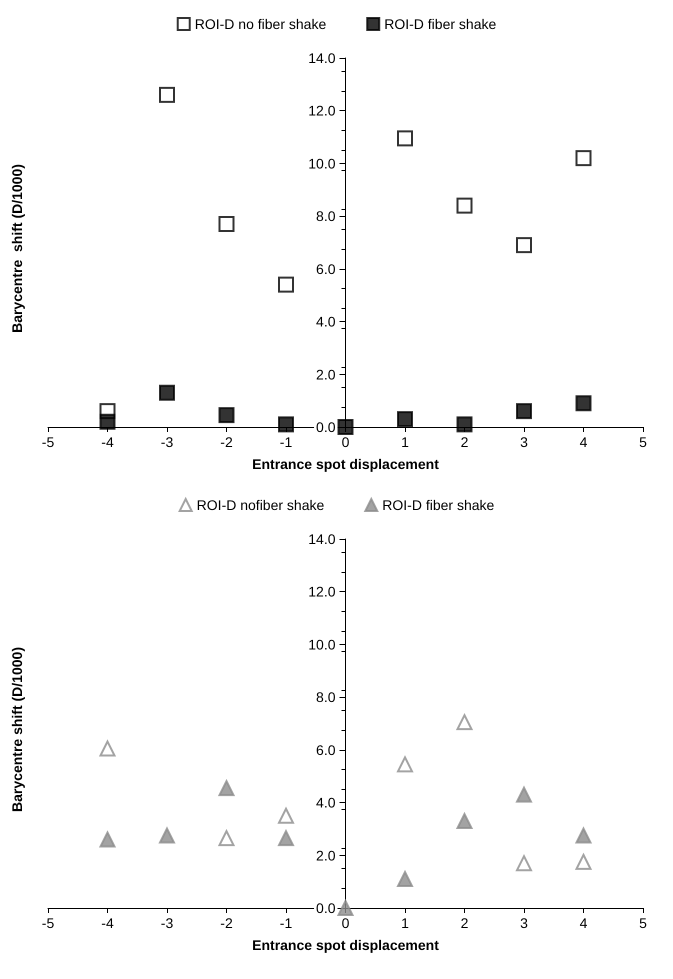 This screenshot has height=979, width=673. I want to click on legend-label: ROI-D no fiber shake, so click(260, 24).